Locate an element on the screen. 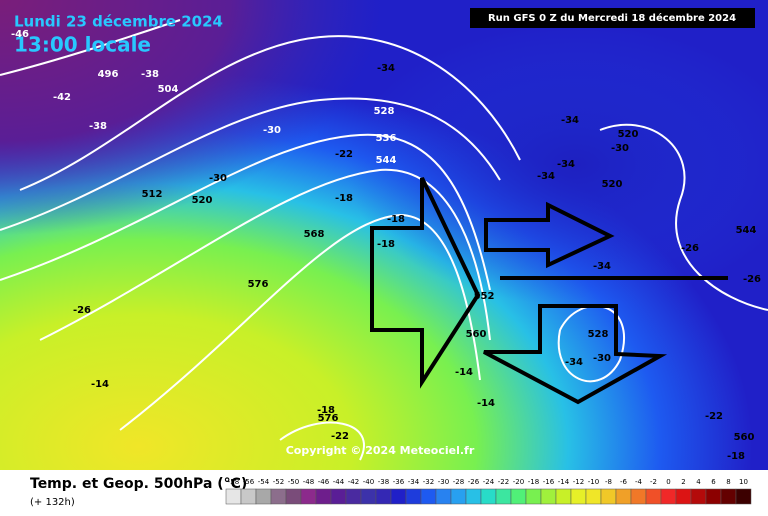 The image size is (768, 516). legend-label: 10 is located at coordinates (743, 482).